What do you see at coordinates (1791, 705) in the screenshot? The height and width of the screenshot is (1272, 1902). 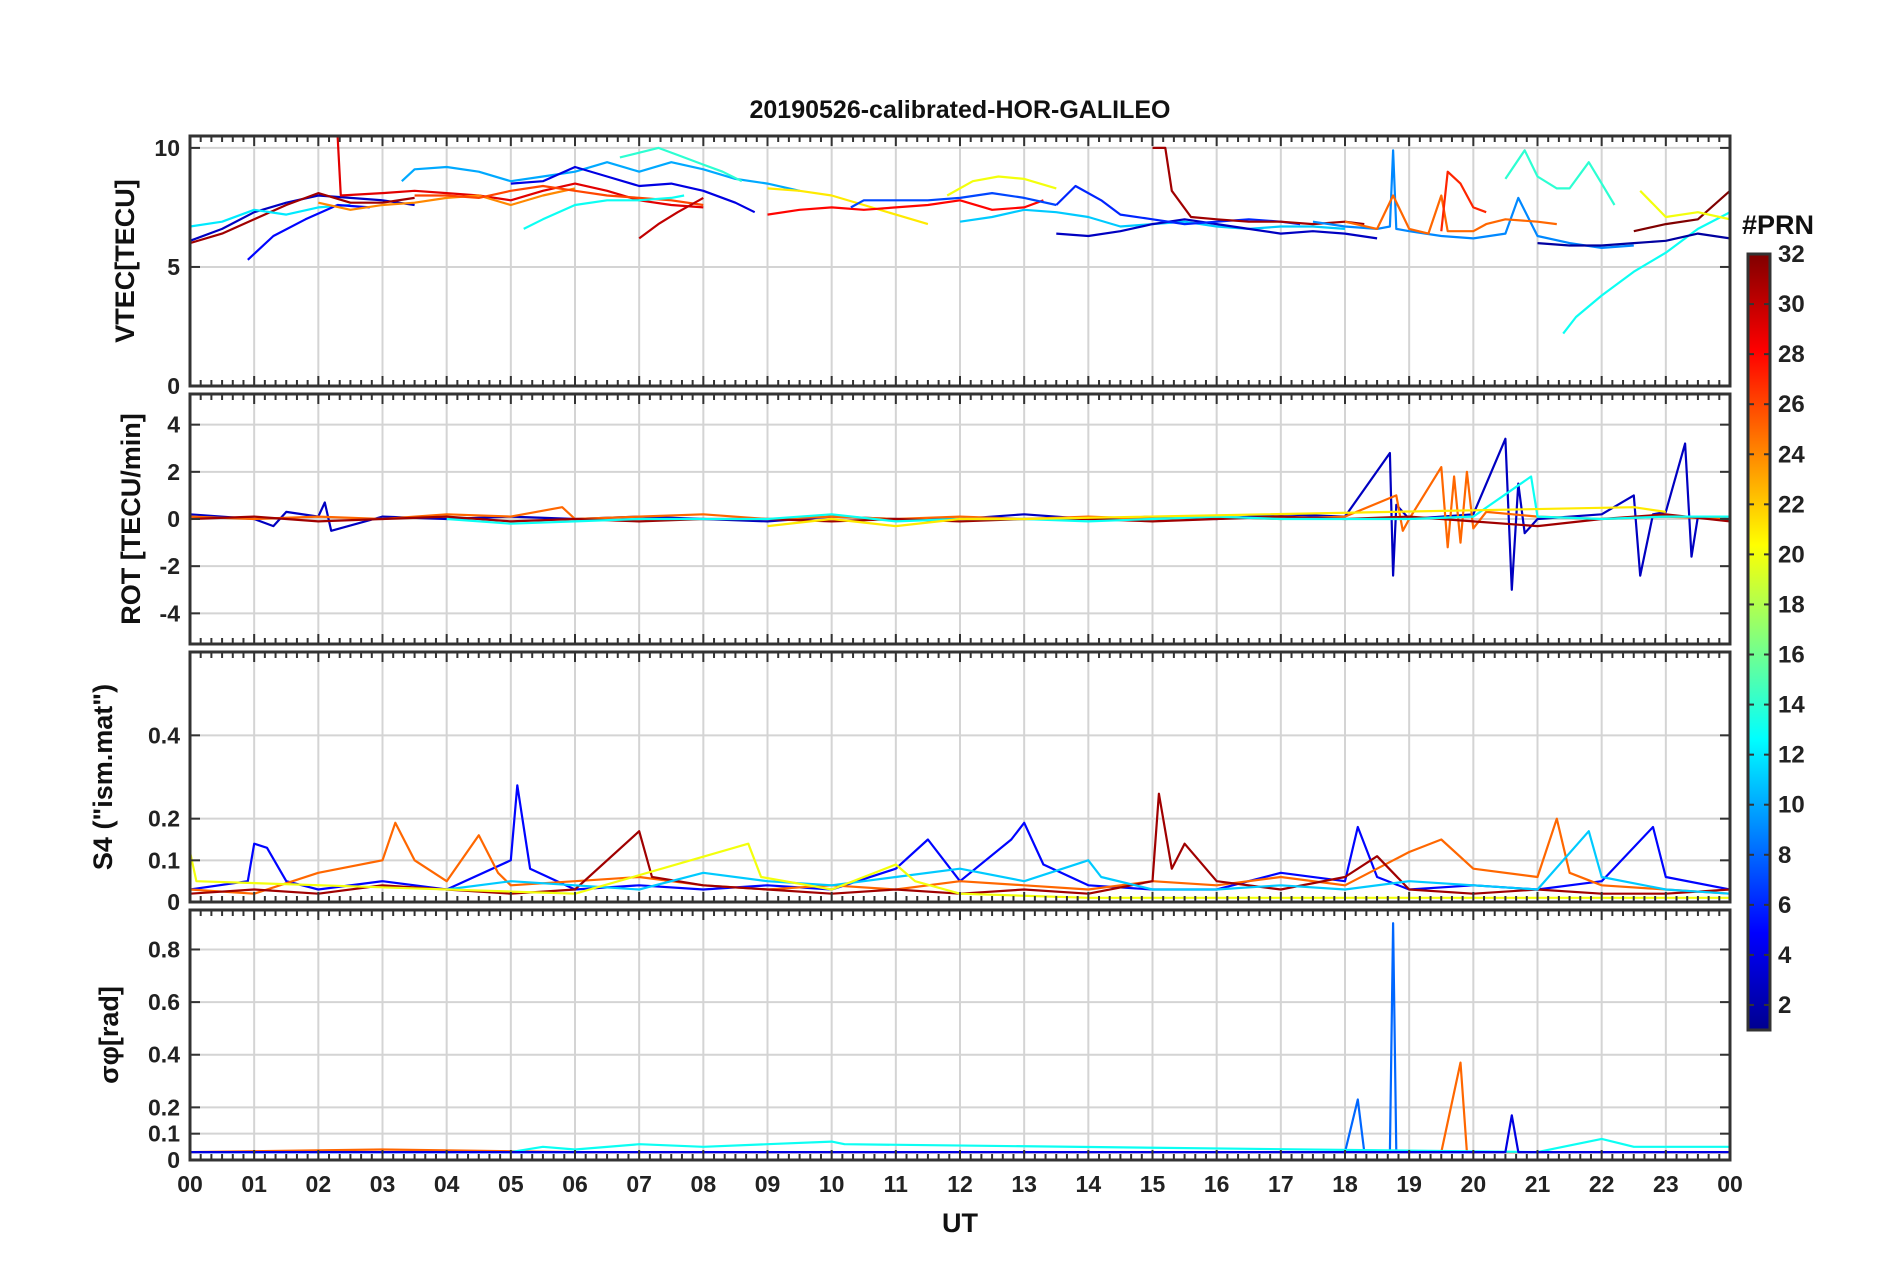 I see `colorbar-tick-label: 14` at bounding box center [1791, 705].